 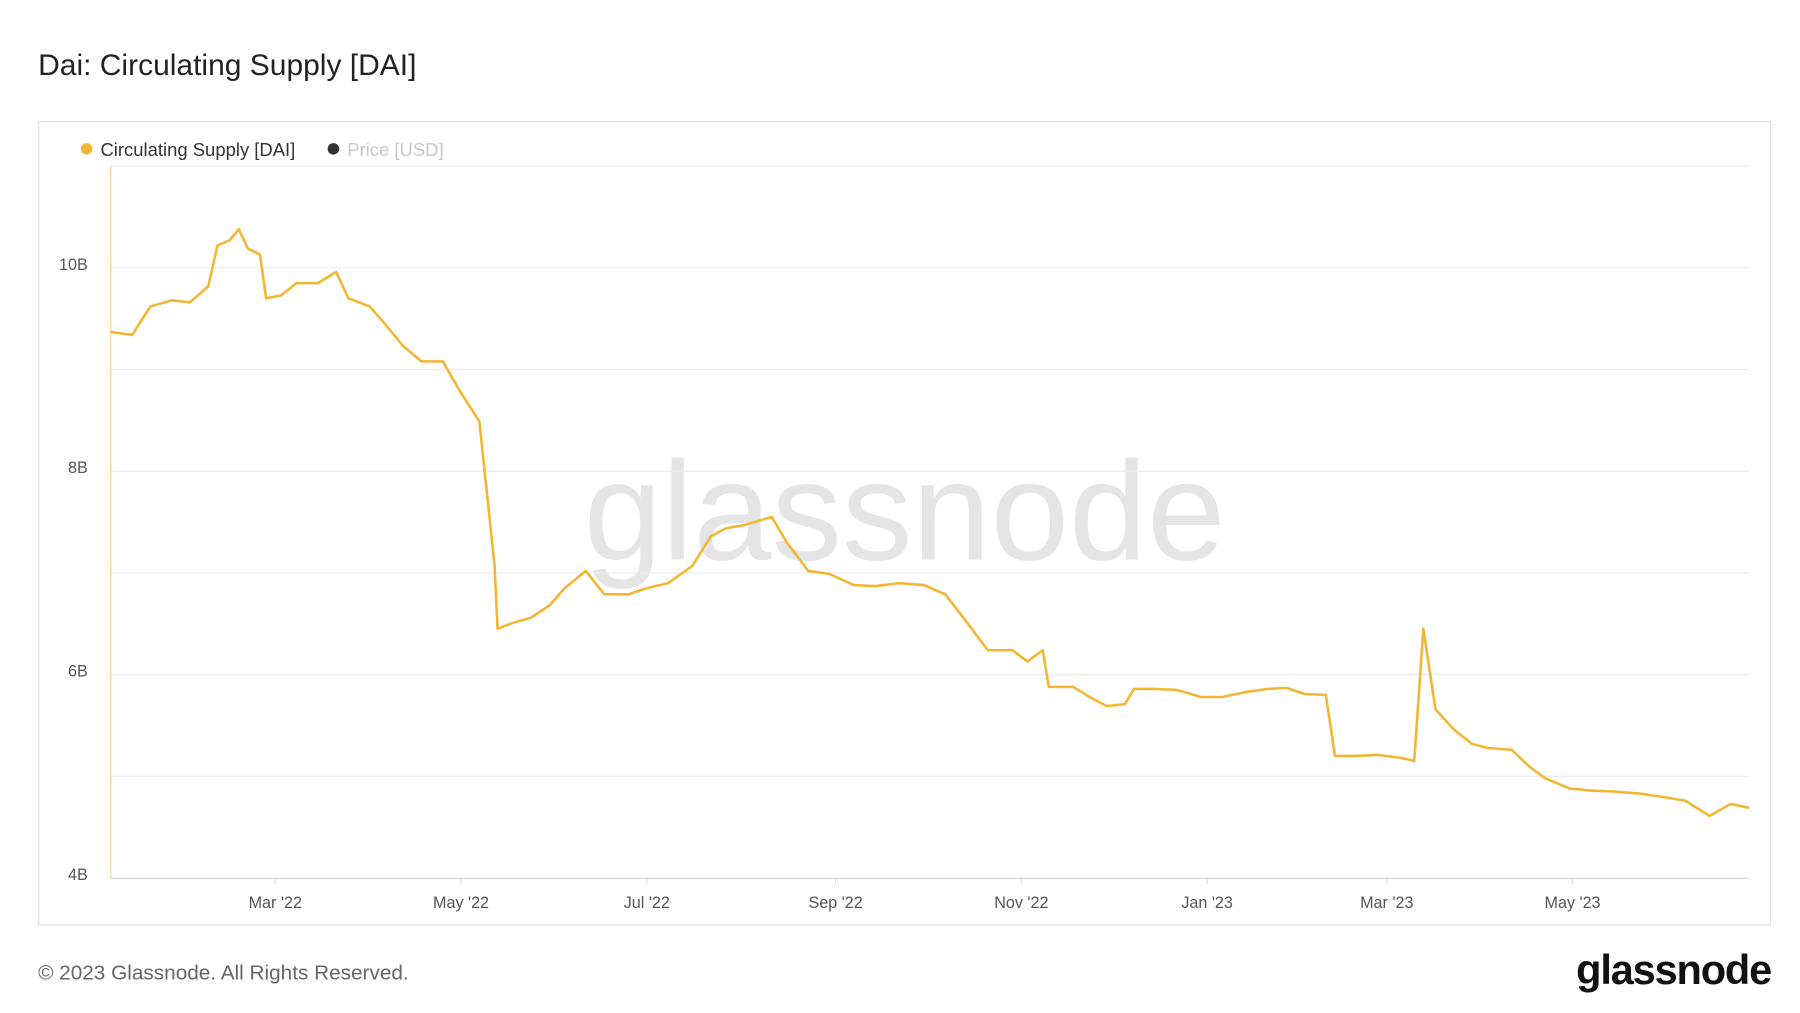 I want to click on y-tick-label: 8B, so click(x=78, y=468).